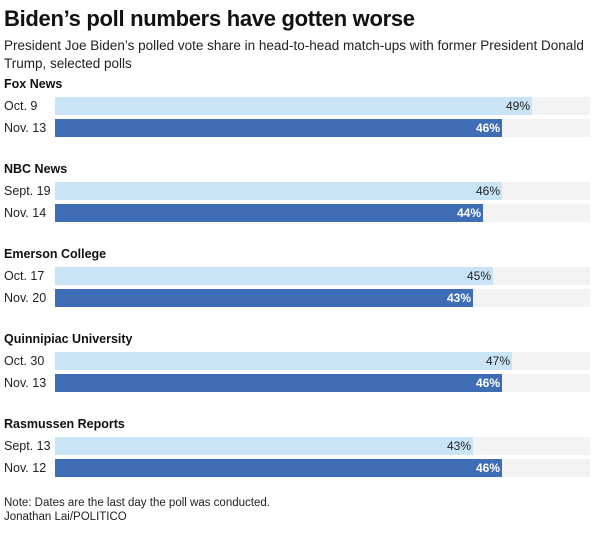 Image resolution: width=600 pixels, height=533 pixels. I want to click on bar-date-label: Oct. 30, so click(24, 361).